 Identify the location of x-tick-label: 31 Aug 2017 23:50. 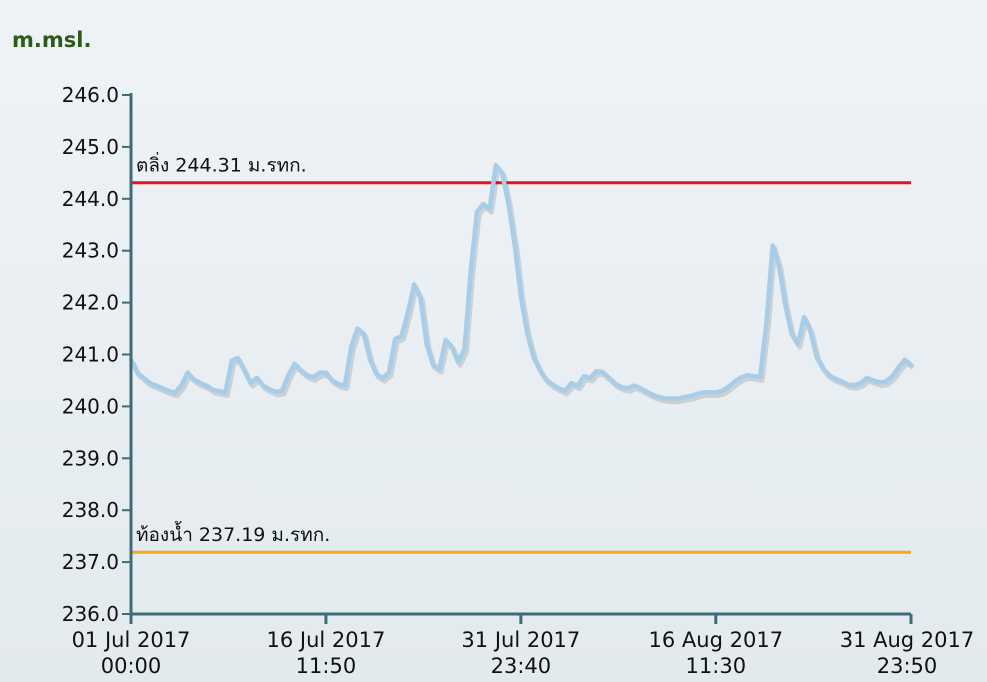
(907, 653).